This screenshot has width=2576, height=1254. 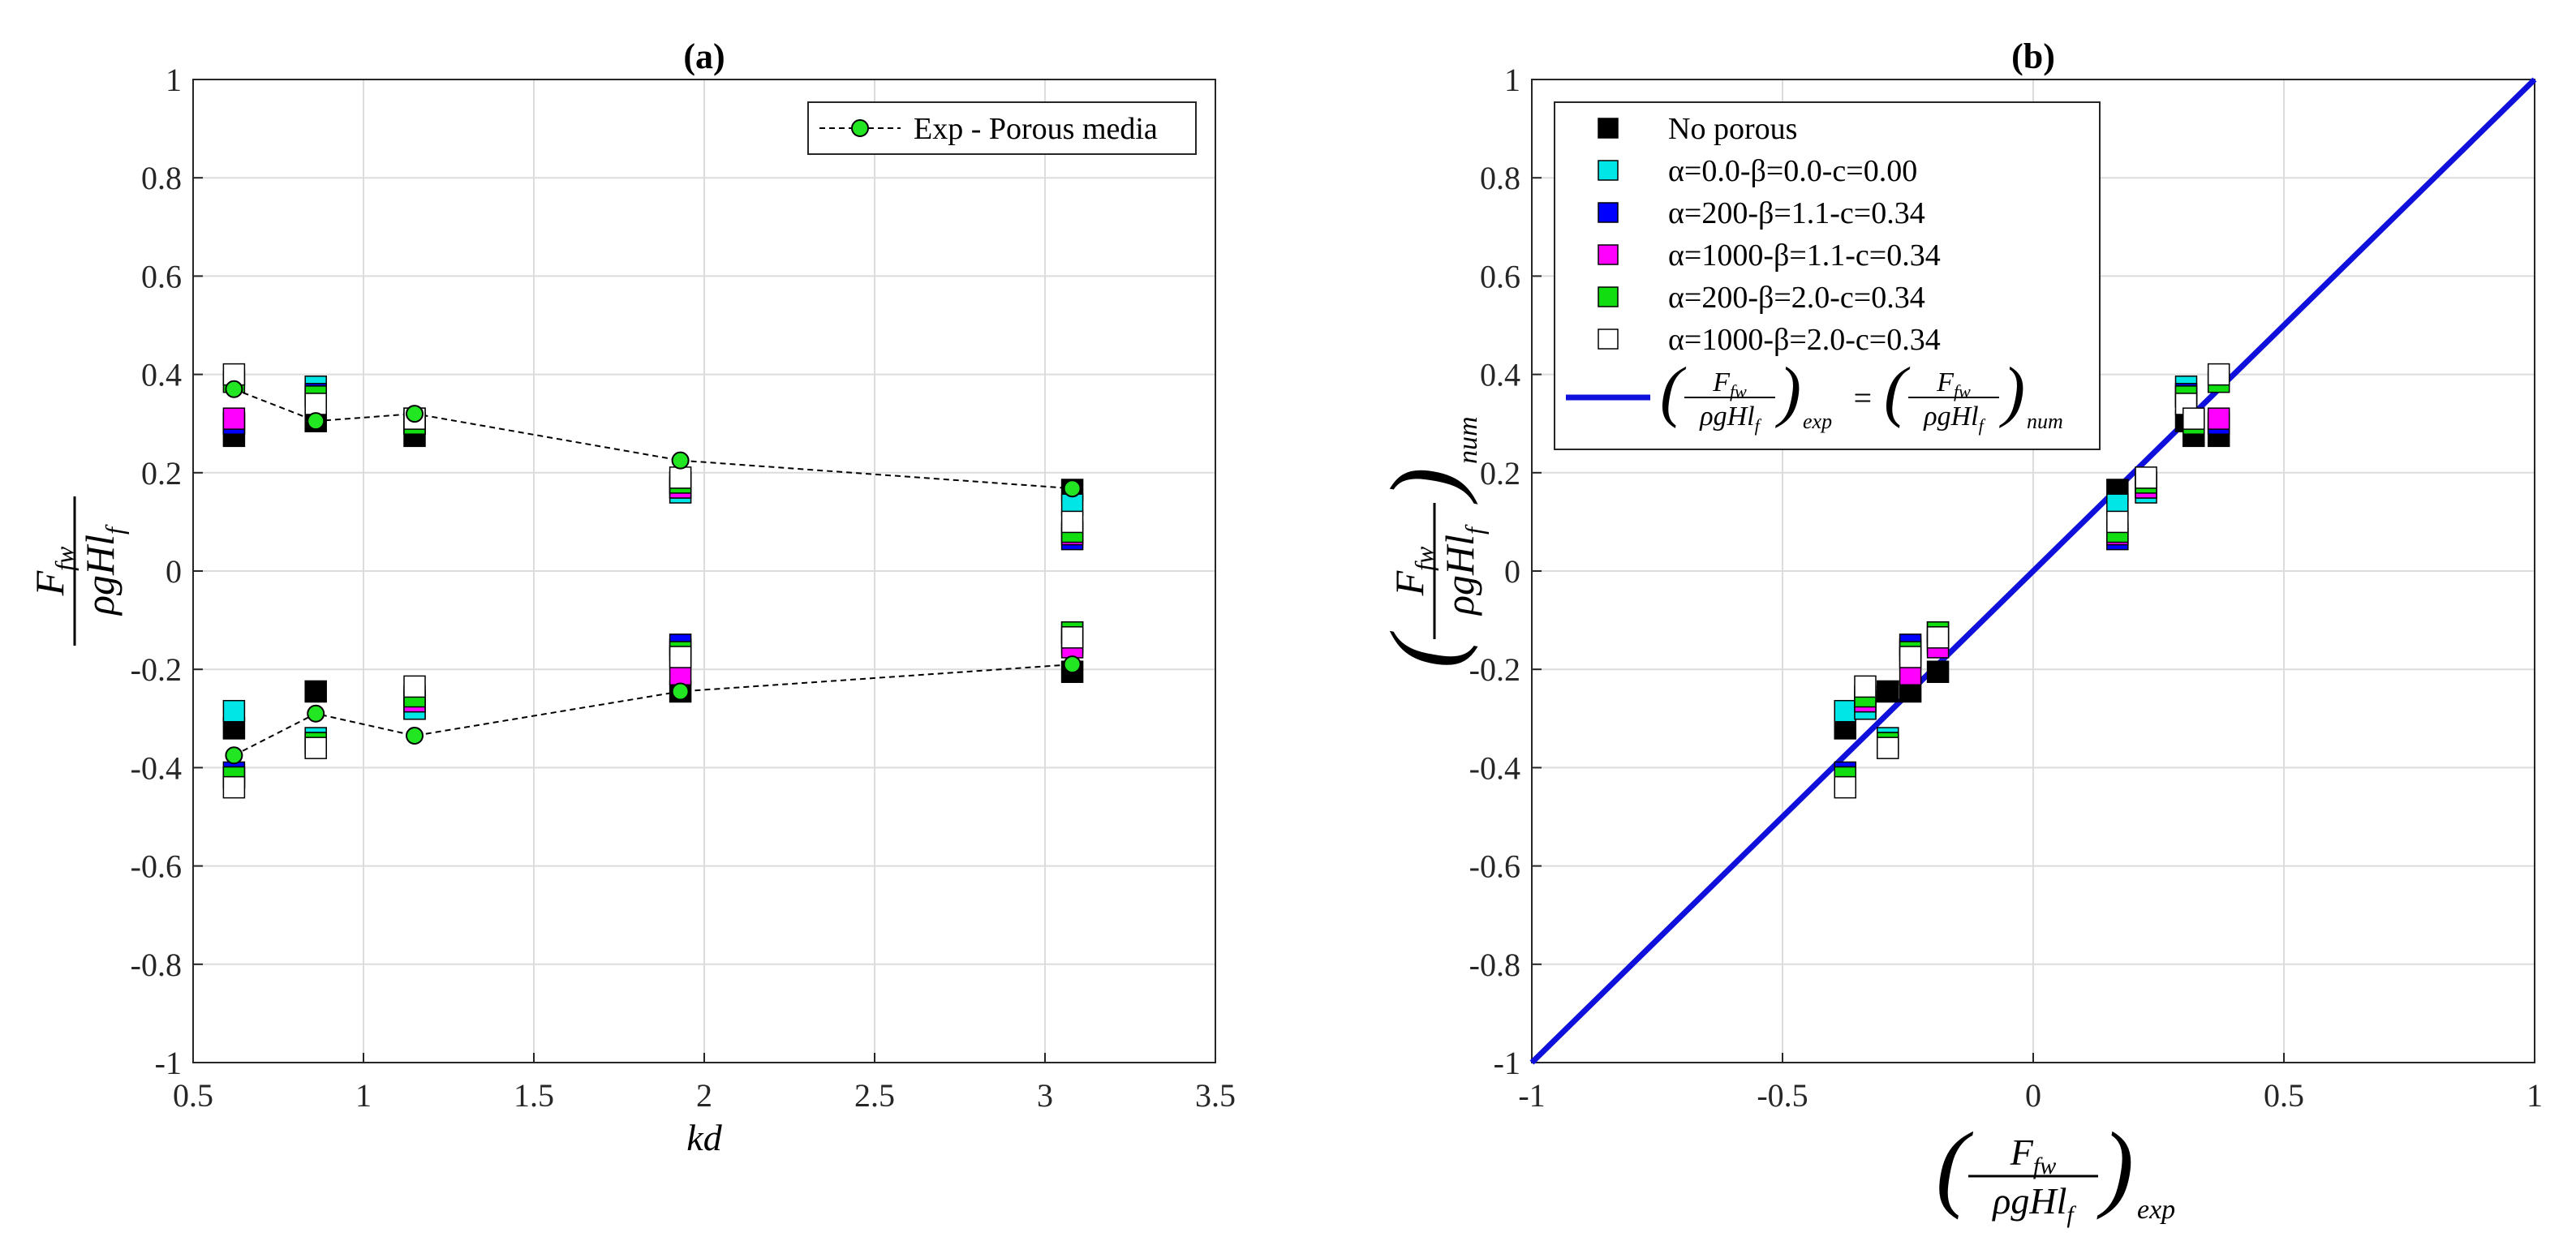 What do you see at coordinates (1512, 571) in the screenshot?
I see `b-ytick-label-5: 0` at bounding box center [1512, 571].